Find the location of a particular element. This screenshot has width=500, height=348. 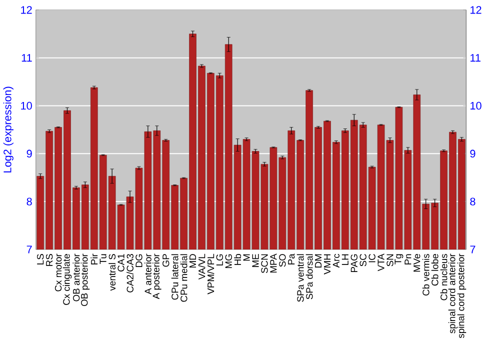

y2-tick-label: 7 is located at coordinates (473, 250).